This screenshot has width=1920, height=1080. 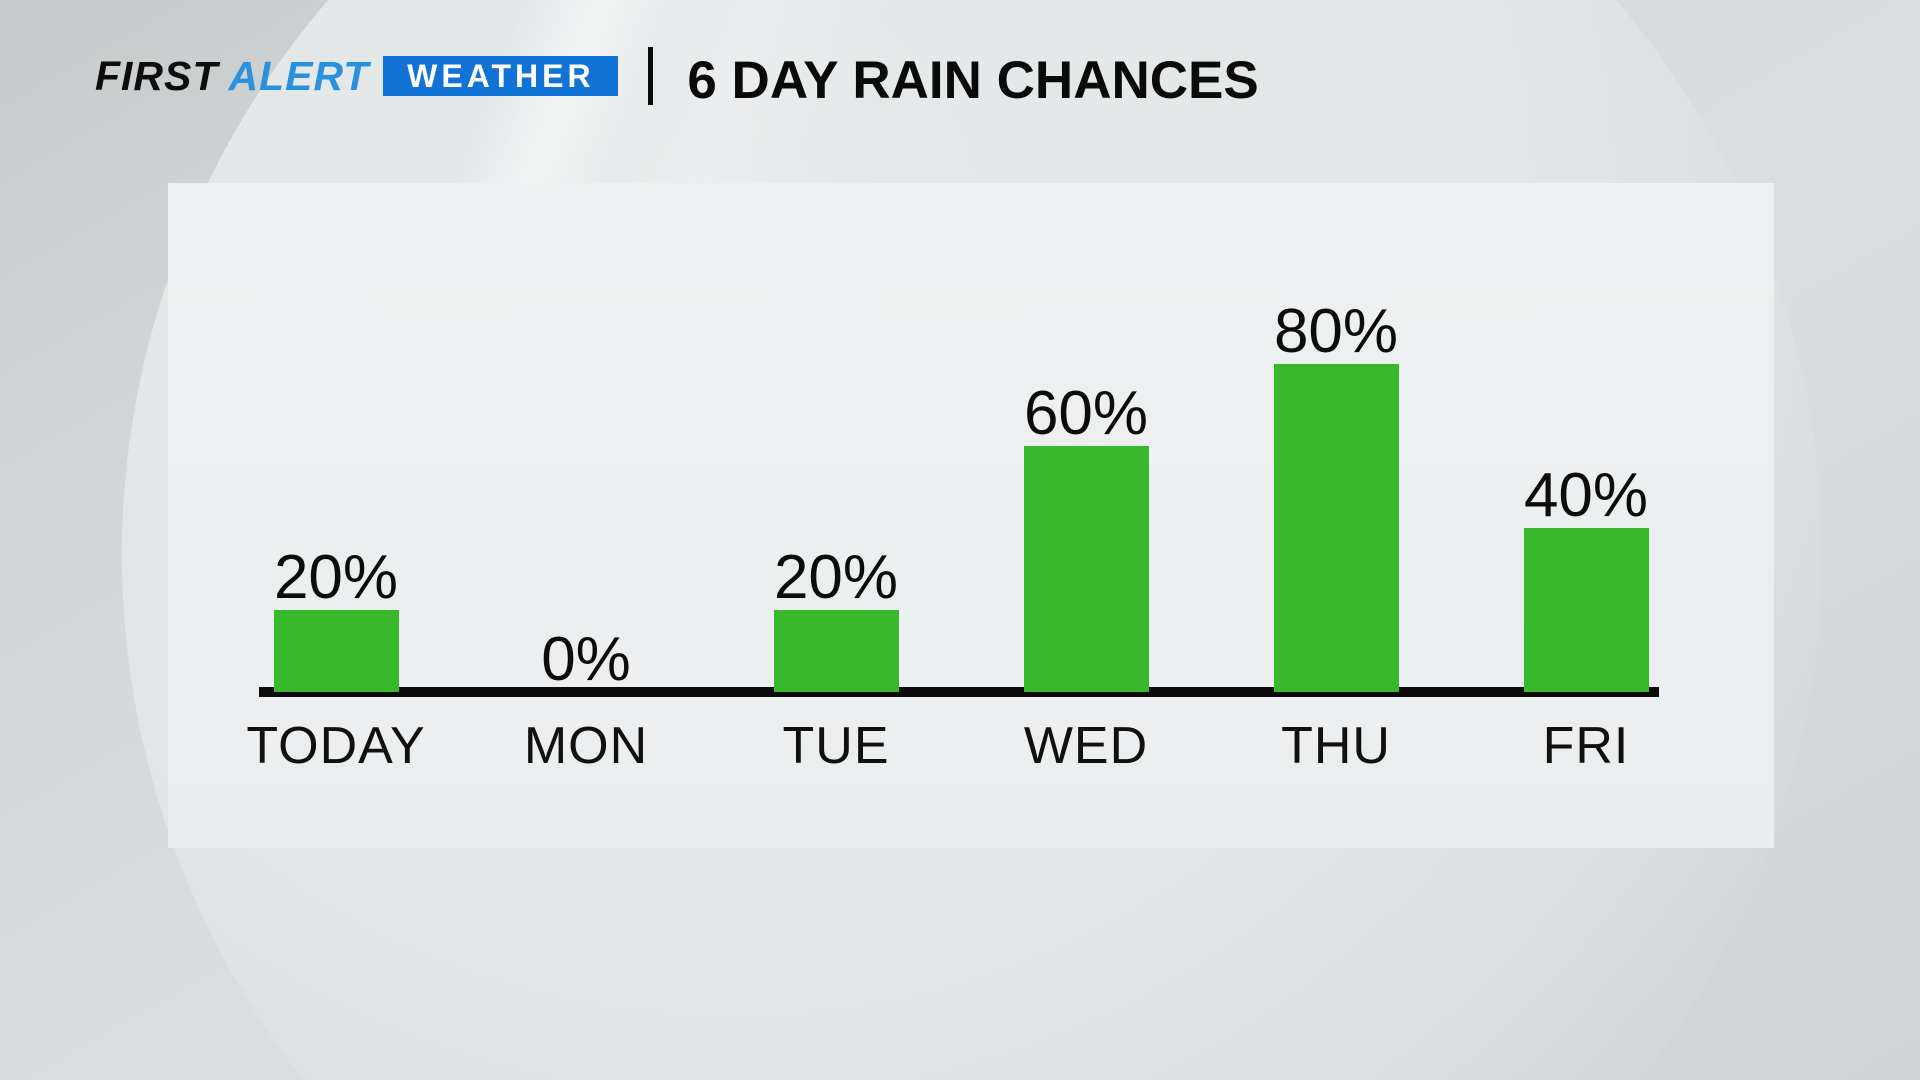 I want to click on bar-fri, so click(x=1586, y=610).